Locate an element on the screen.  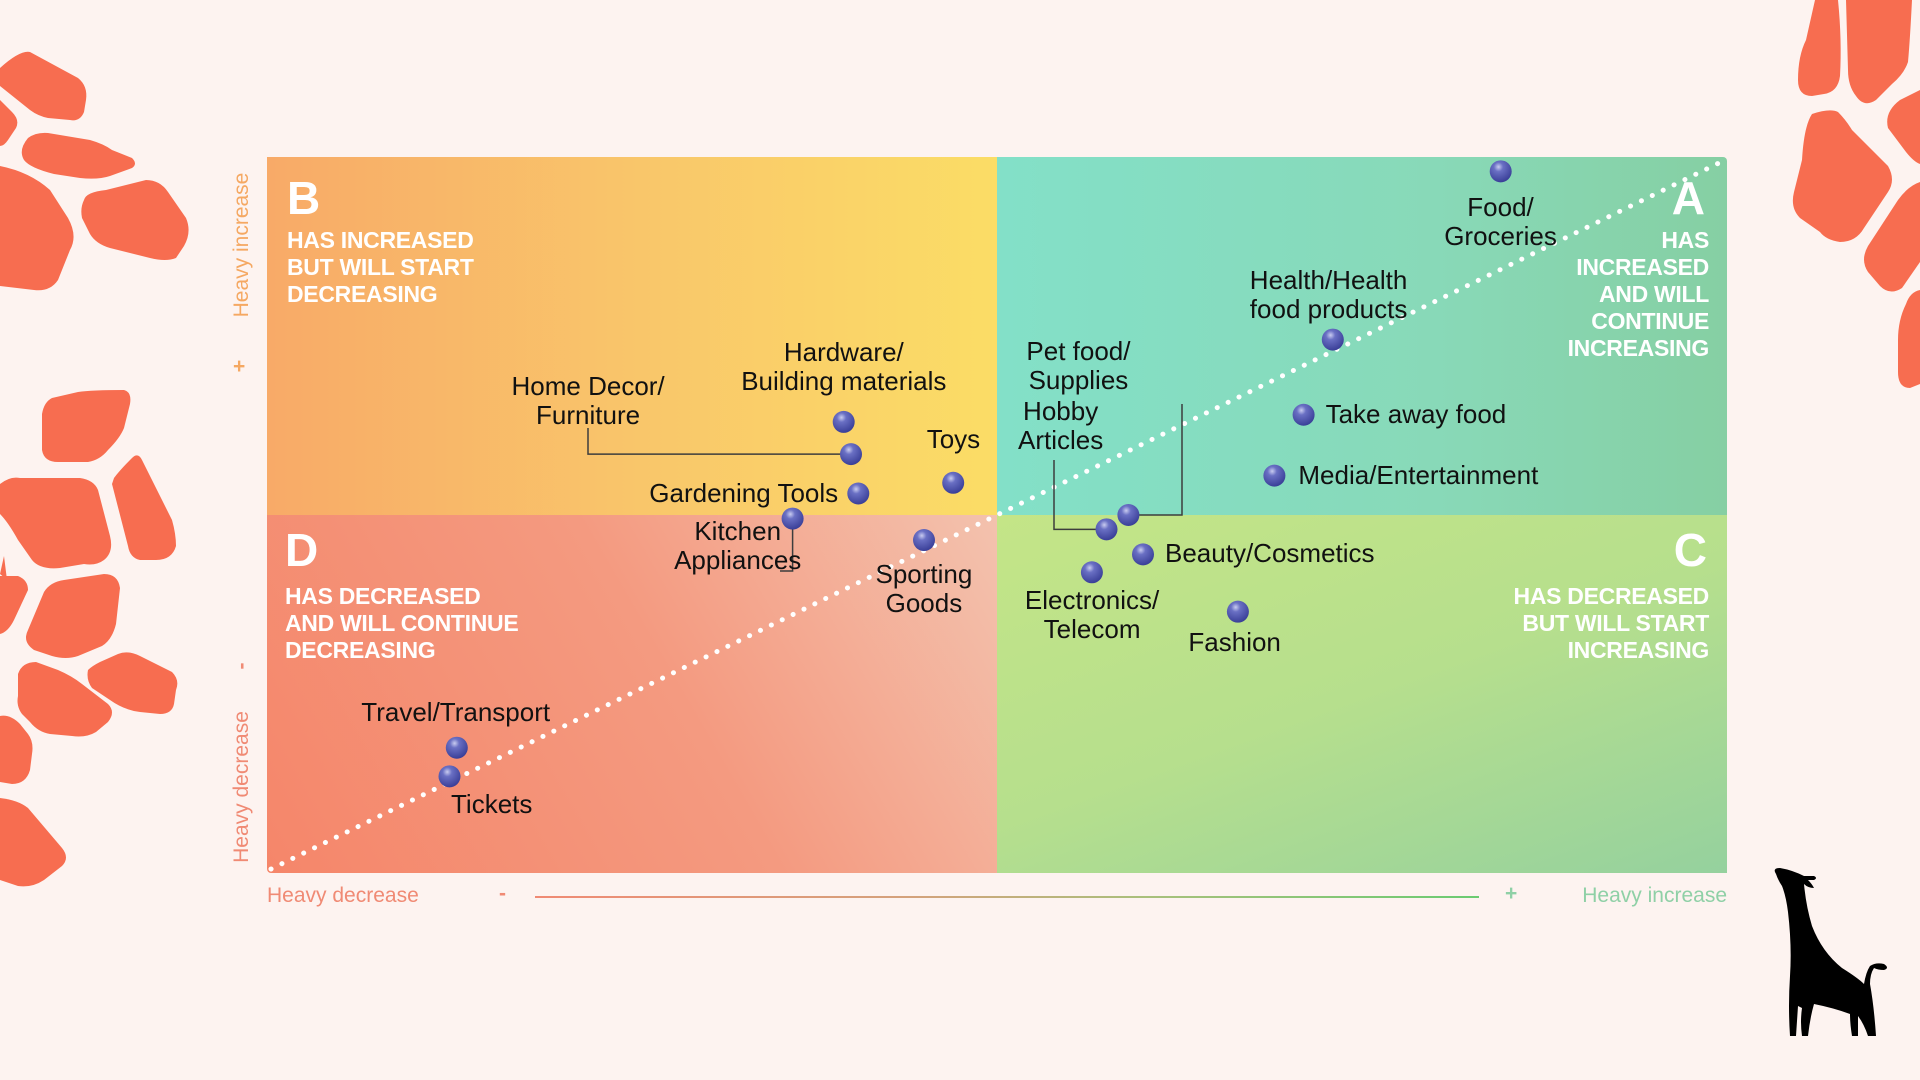
data-point-label: Home Decor/ Furniture is located at coordinates (588, 401).